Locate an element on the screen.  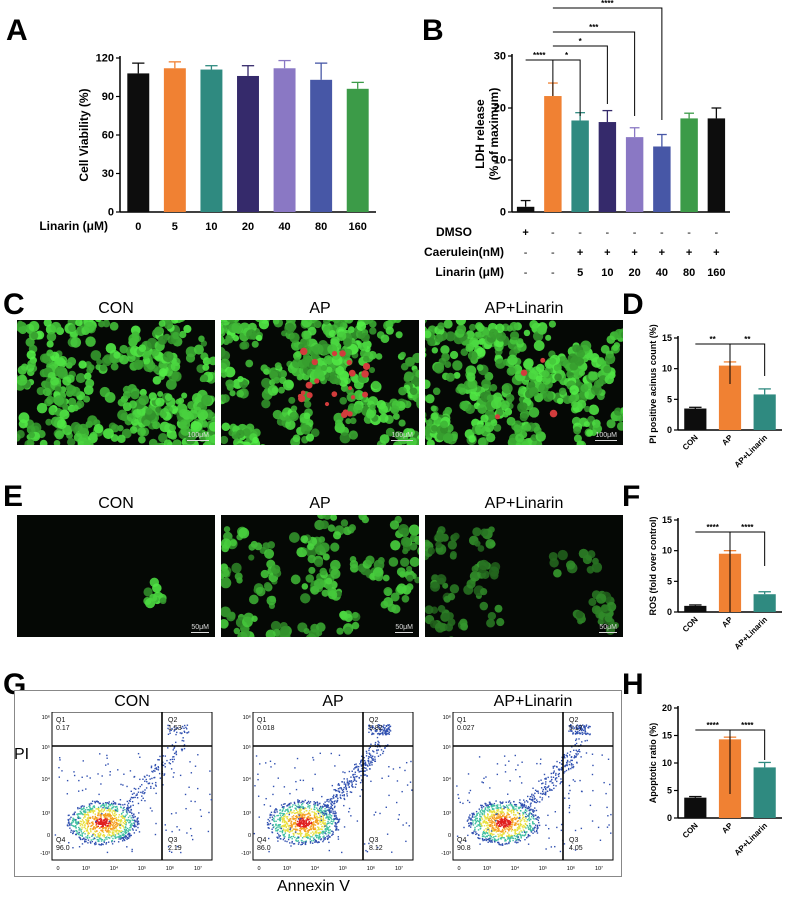
scale-bar: 100μM is located at coordinates (606, 436).